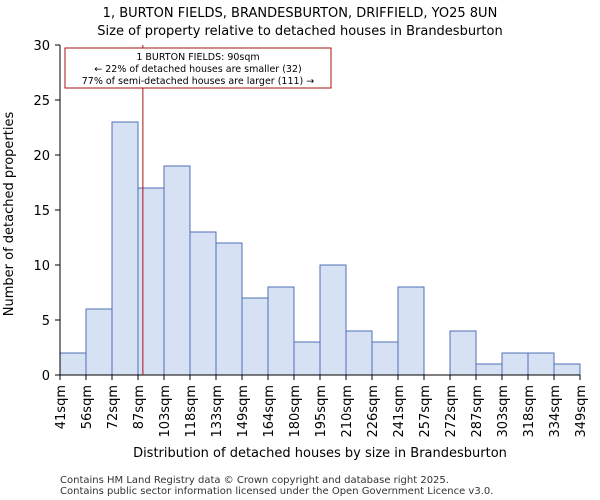  I want to click on x-tick-label: 349sqm, so click(581, 411).